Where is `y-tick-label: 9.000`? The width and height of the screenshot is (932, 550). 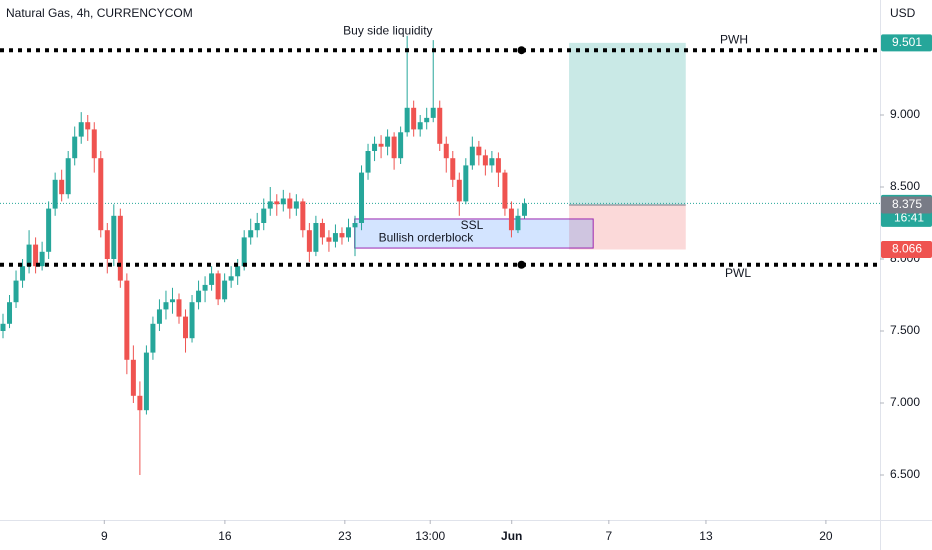
y-tick-label: 9.000 is located at coordinates (905, 114).